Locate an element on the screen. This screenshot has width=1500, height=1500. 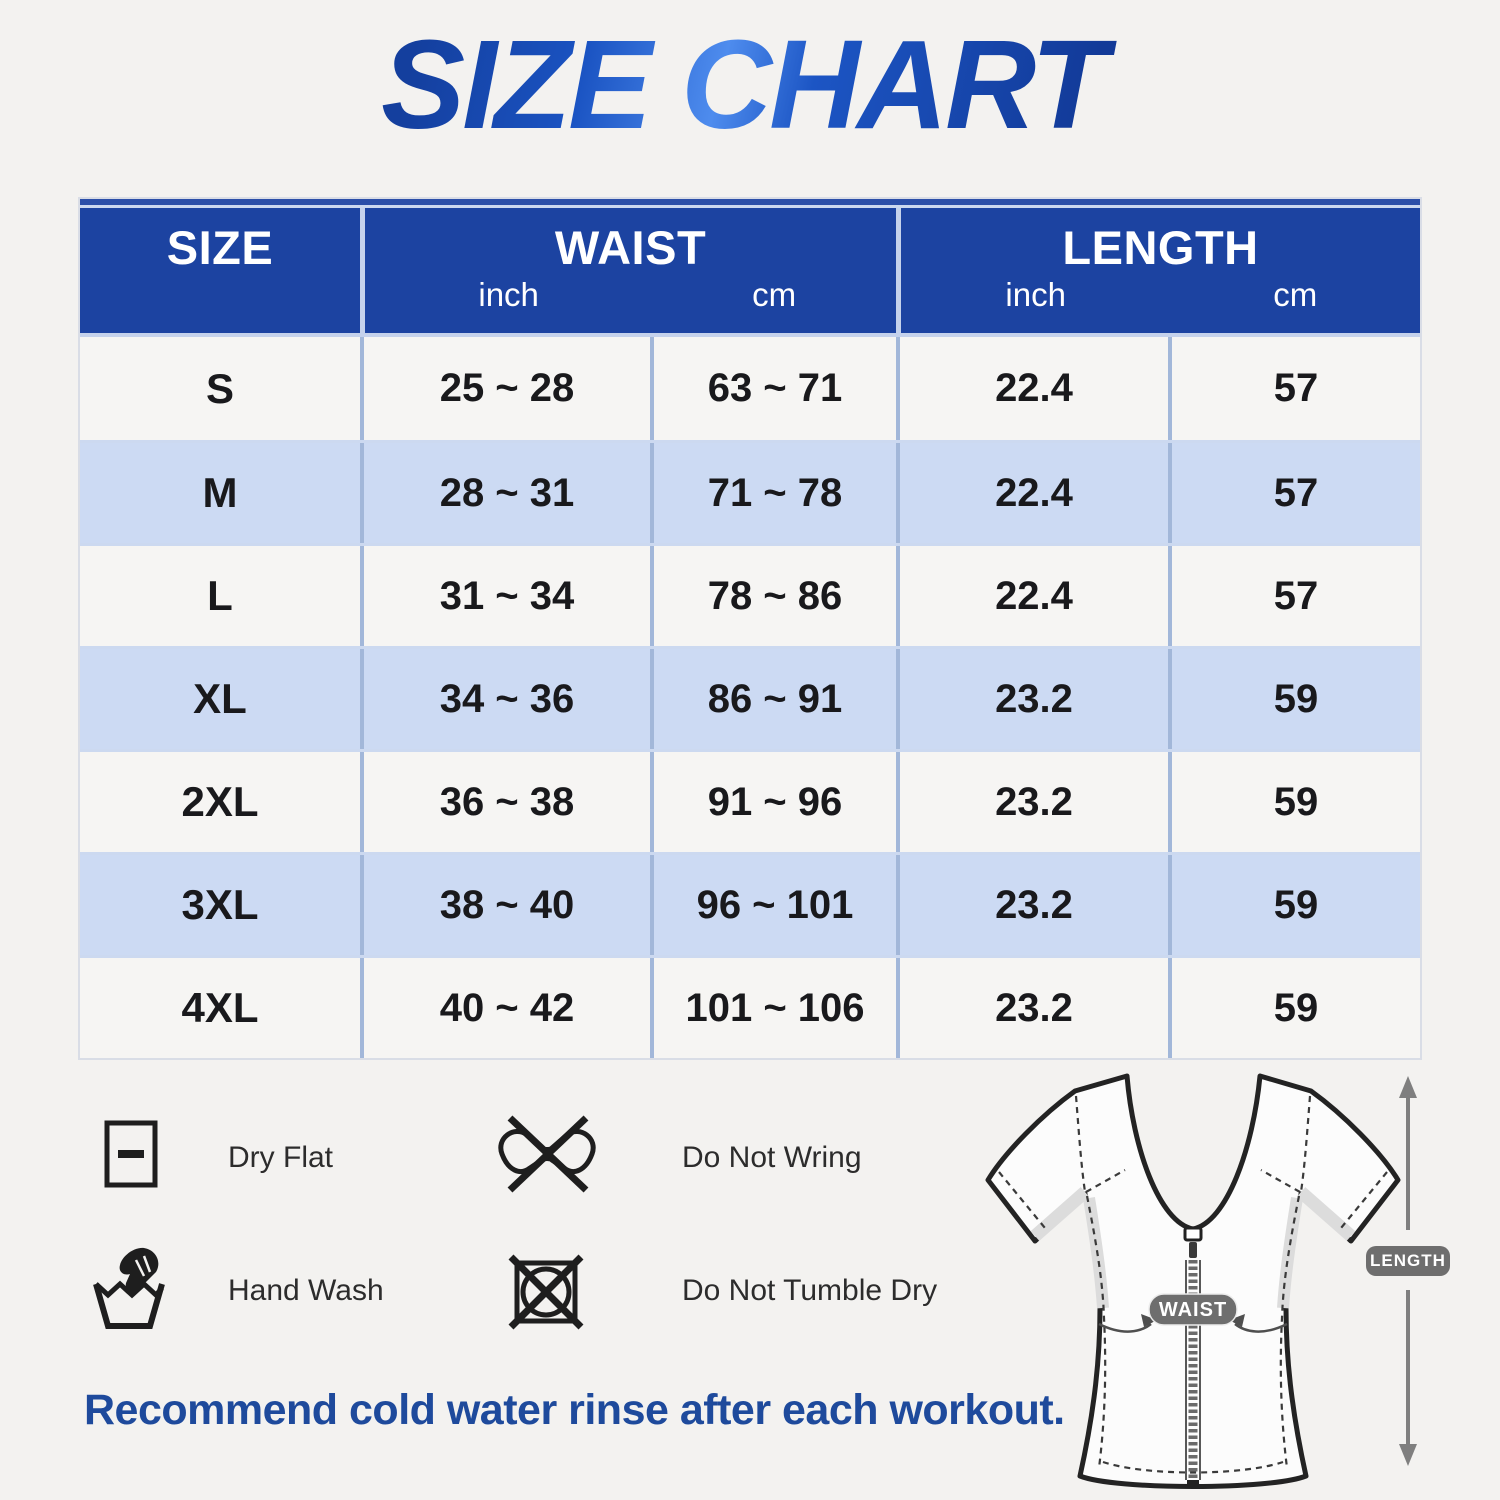
length-arrow is located at coordinates (1408, 1271).